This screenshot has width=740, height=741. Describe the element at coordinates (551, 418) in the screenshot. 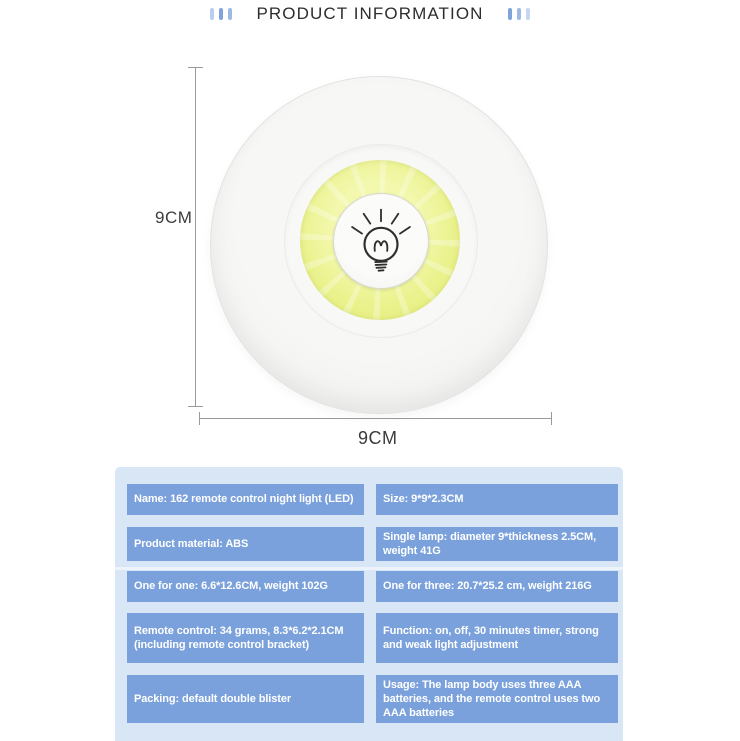

I see `width-dimension-cap-right` at that location.